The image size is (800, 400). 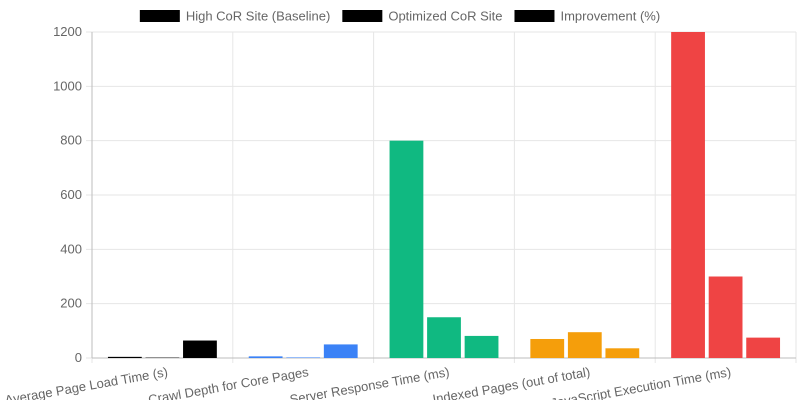 I want to click on x-tick-label: Crawl Depth for Core Pages, so click(x=228, y=382).